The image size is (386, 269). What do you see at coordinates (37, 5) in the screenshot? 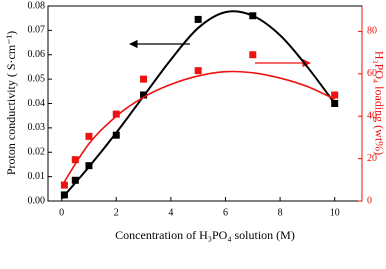
I see `y-tick-label: 0.08` at bounding box center [37, 5].